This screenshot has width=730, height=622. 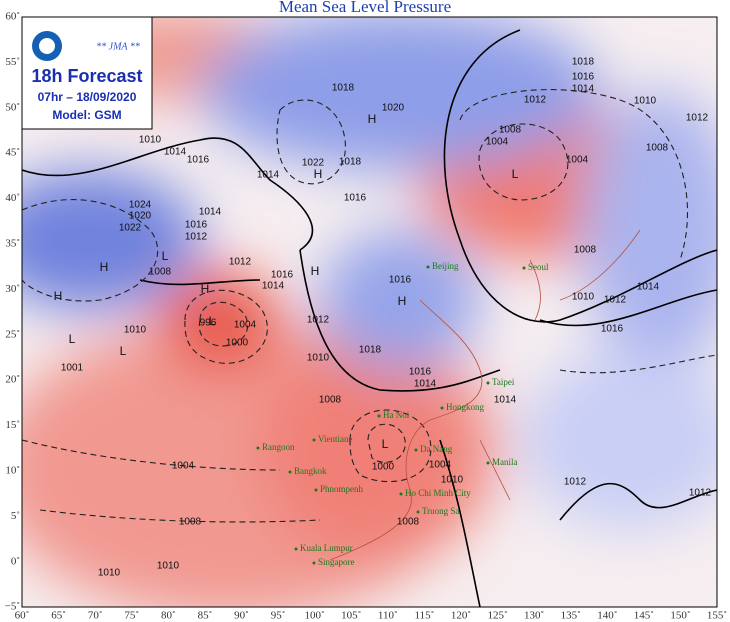 What do you see at coordinates (680, 616) in the screenshot?
I see `lon-label: 150˚` at bounding box center [680, 616].